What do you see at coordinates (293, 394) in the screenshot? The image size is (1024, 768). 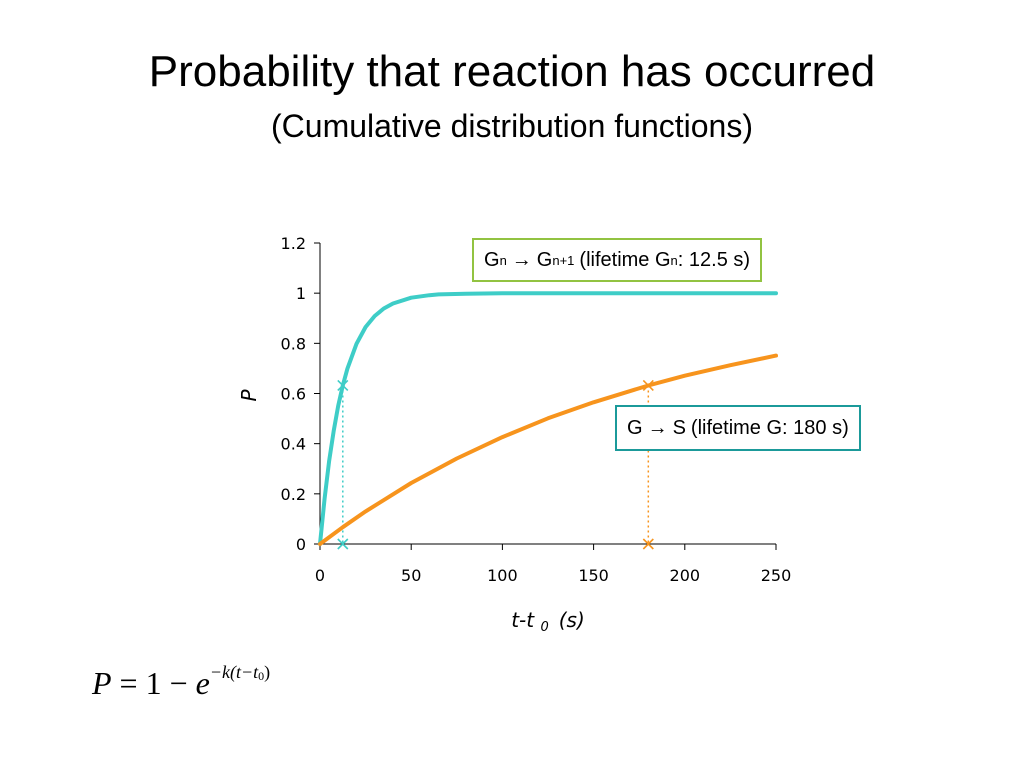 I see `y-tick-label: 0.6` at bounding box center [293, 394].